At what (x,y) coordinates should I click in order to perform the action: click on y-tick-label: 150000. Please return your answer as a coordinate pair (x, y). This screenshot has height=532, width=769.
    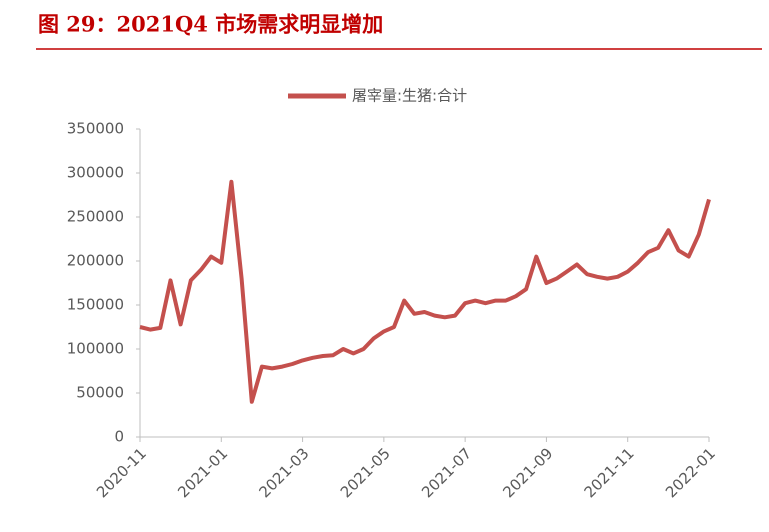
    Looking at the image, I should click on (95, 305).